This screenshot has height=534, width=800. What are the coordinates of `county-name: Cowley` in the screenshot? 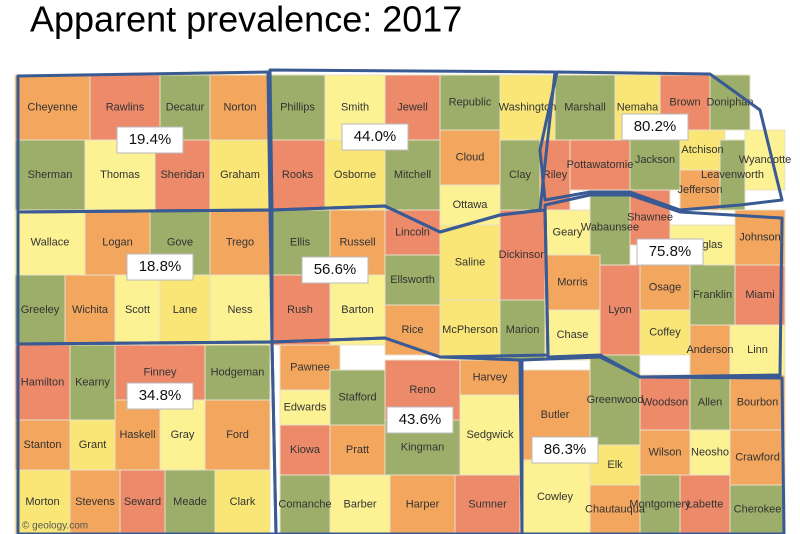 It's located at (555, 497).